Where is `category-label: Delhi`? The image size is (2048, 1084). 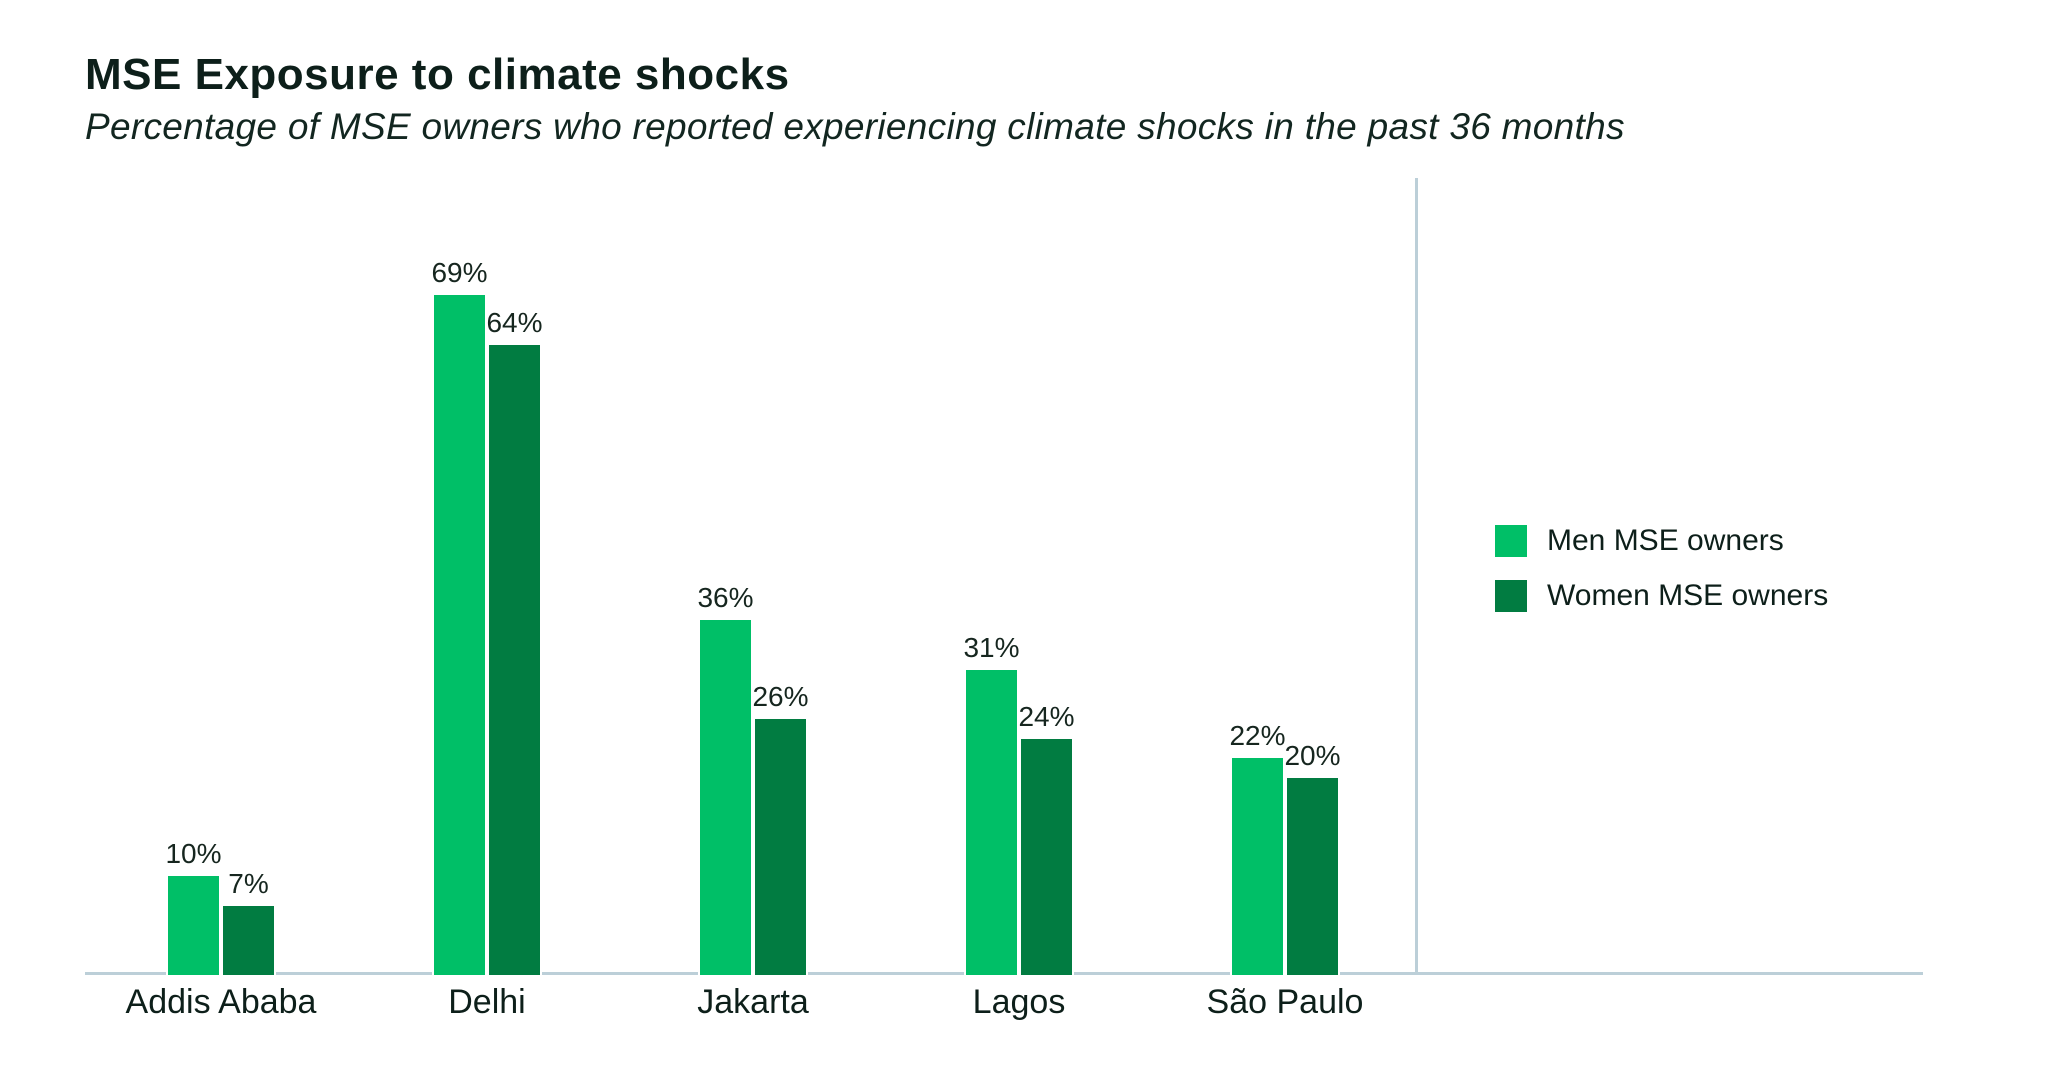 category-label: Delhi is located at coordinates (487, 1002).